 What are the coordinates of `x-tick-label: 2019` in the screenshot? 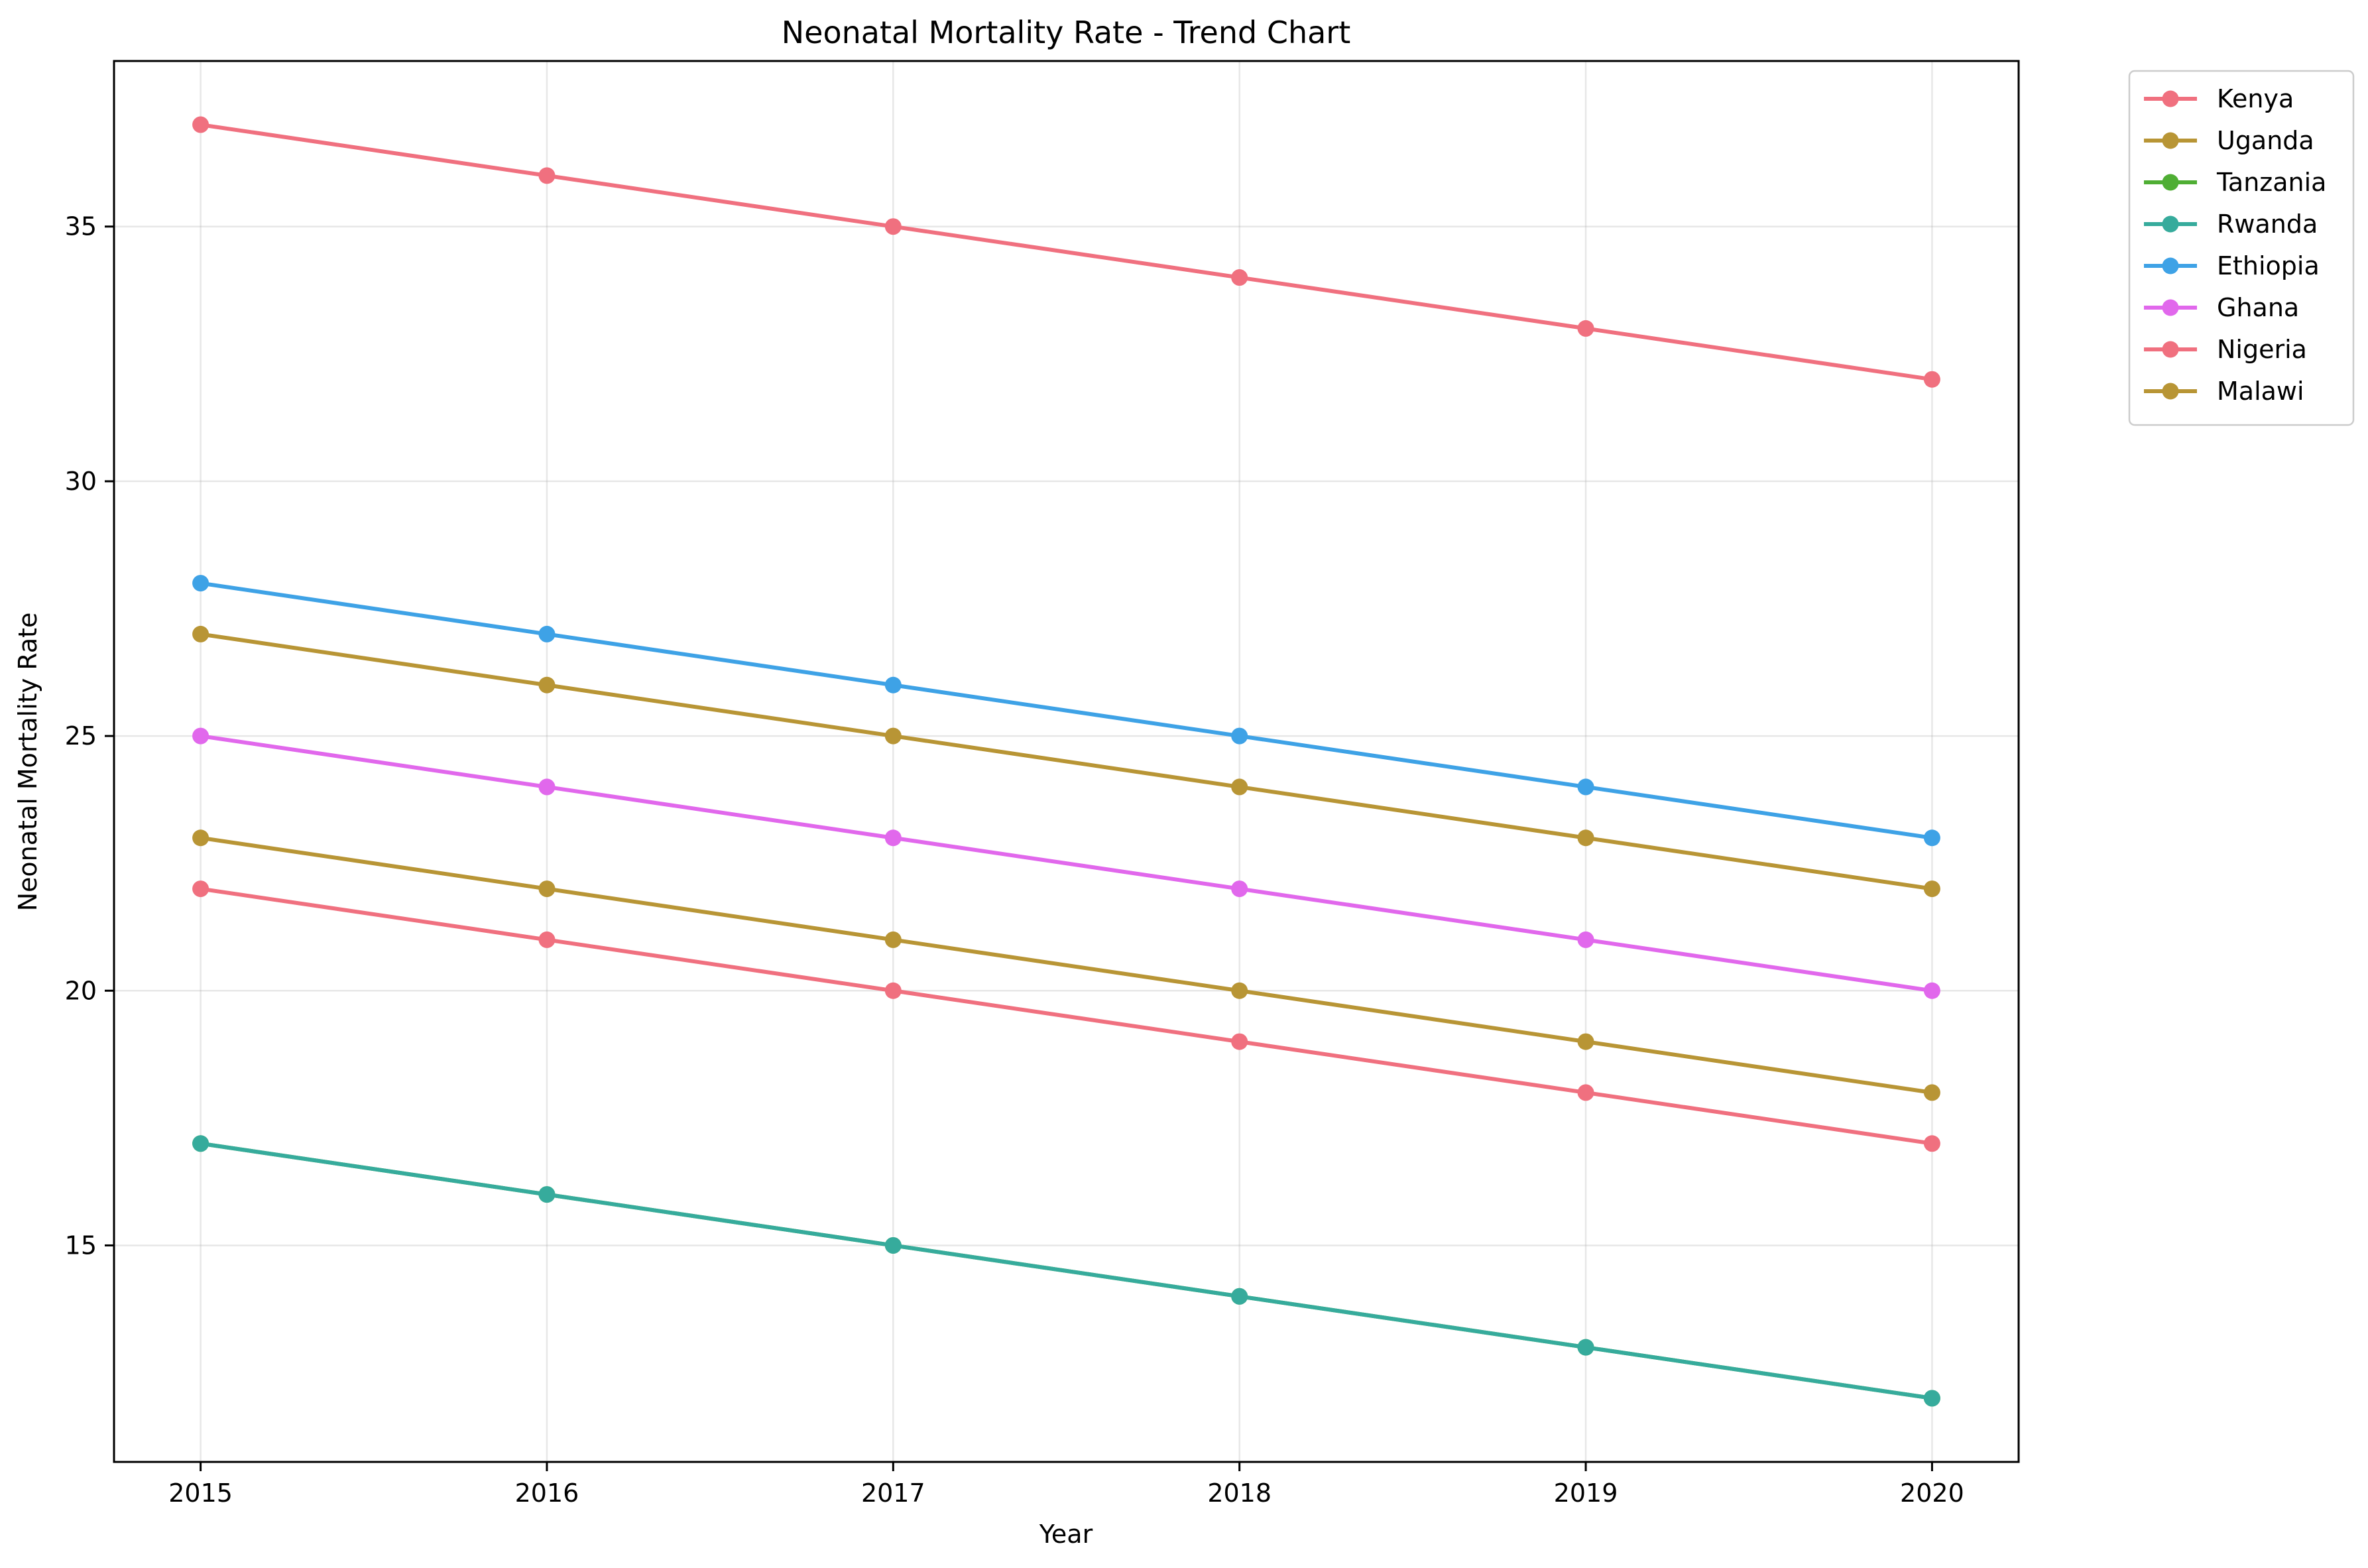 It's located at (1586, 1493).